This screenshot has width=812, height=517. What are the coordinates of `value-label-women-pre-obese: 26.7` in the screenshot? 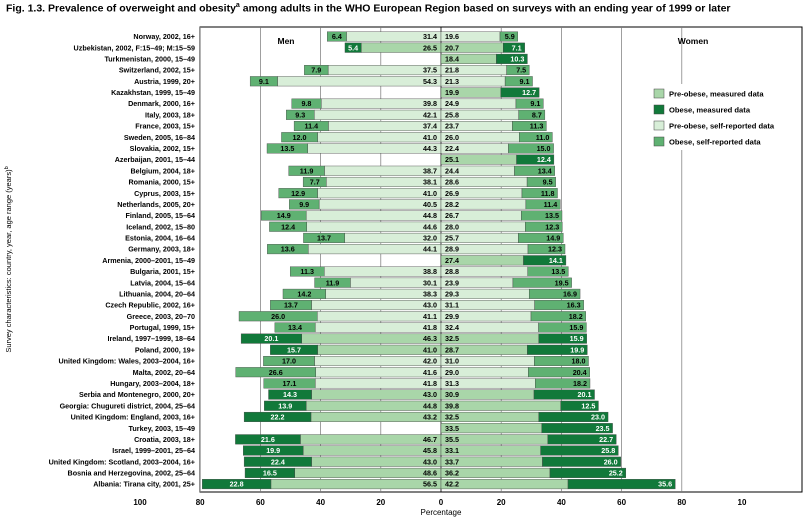 It's located at (452, 215).